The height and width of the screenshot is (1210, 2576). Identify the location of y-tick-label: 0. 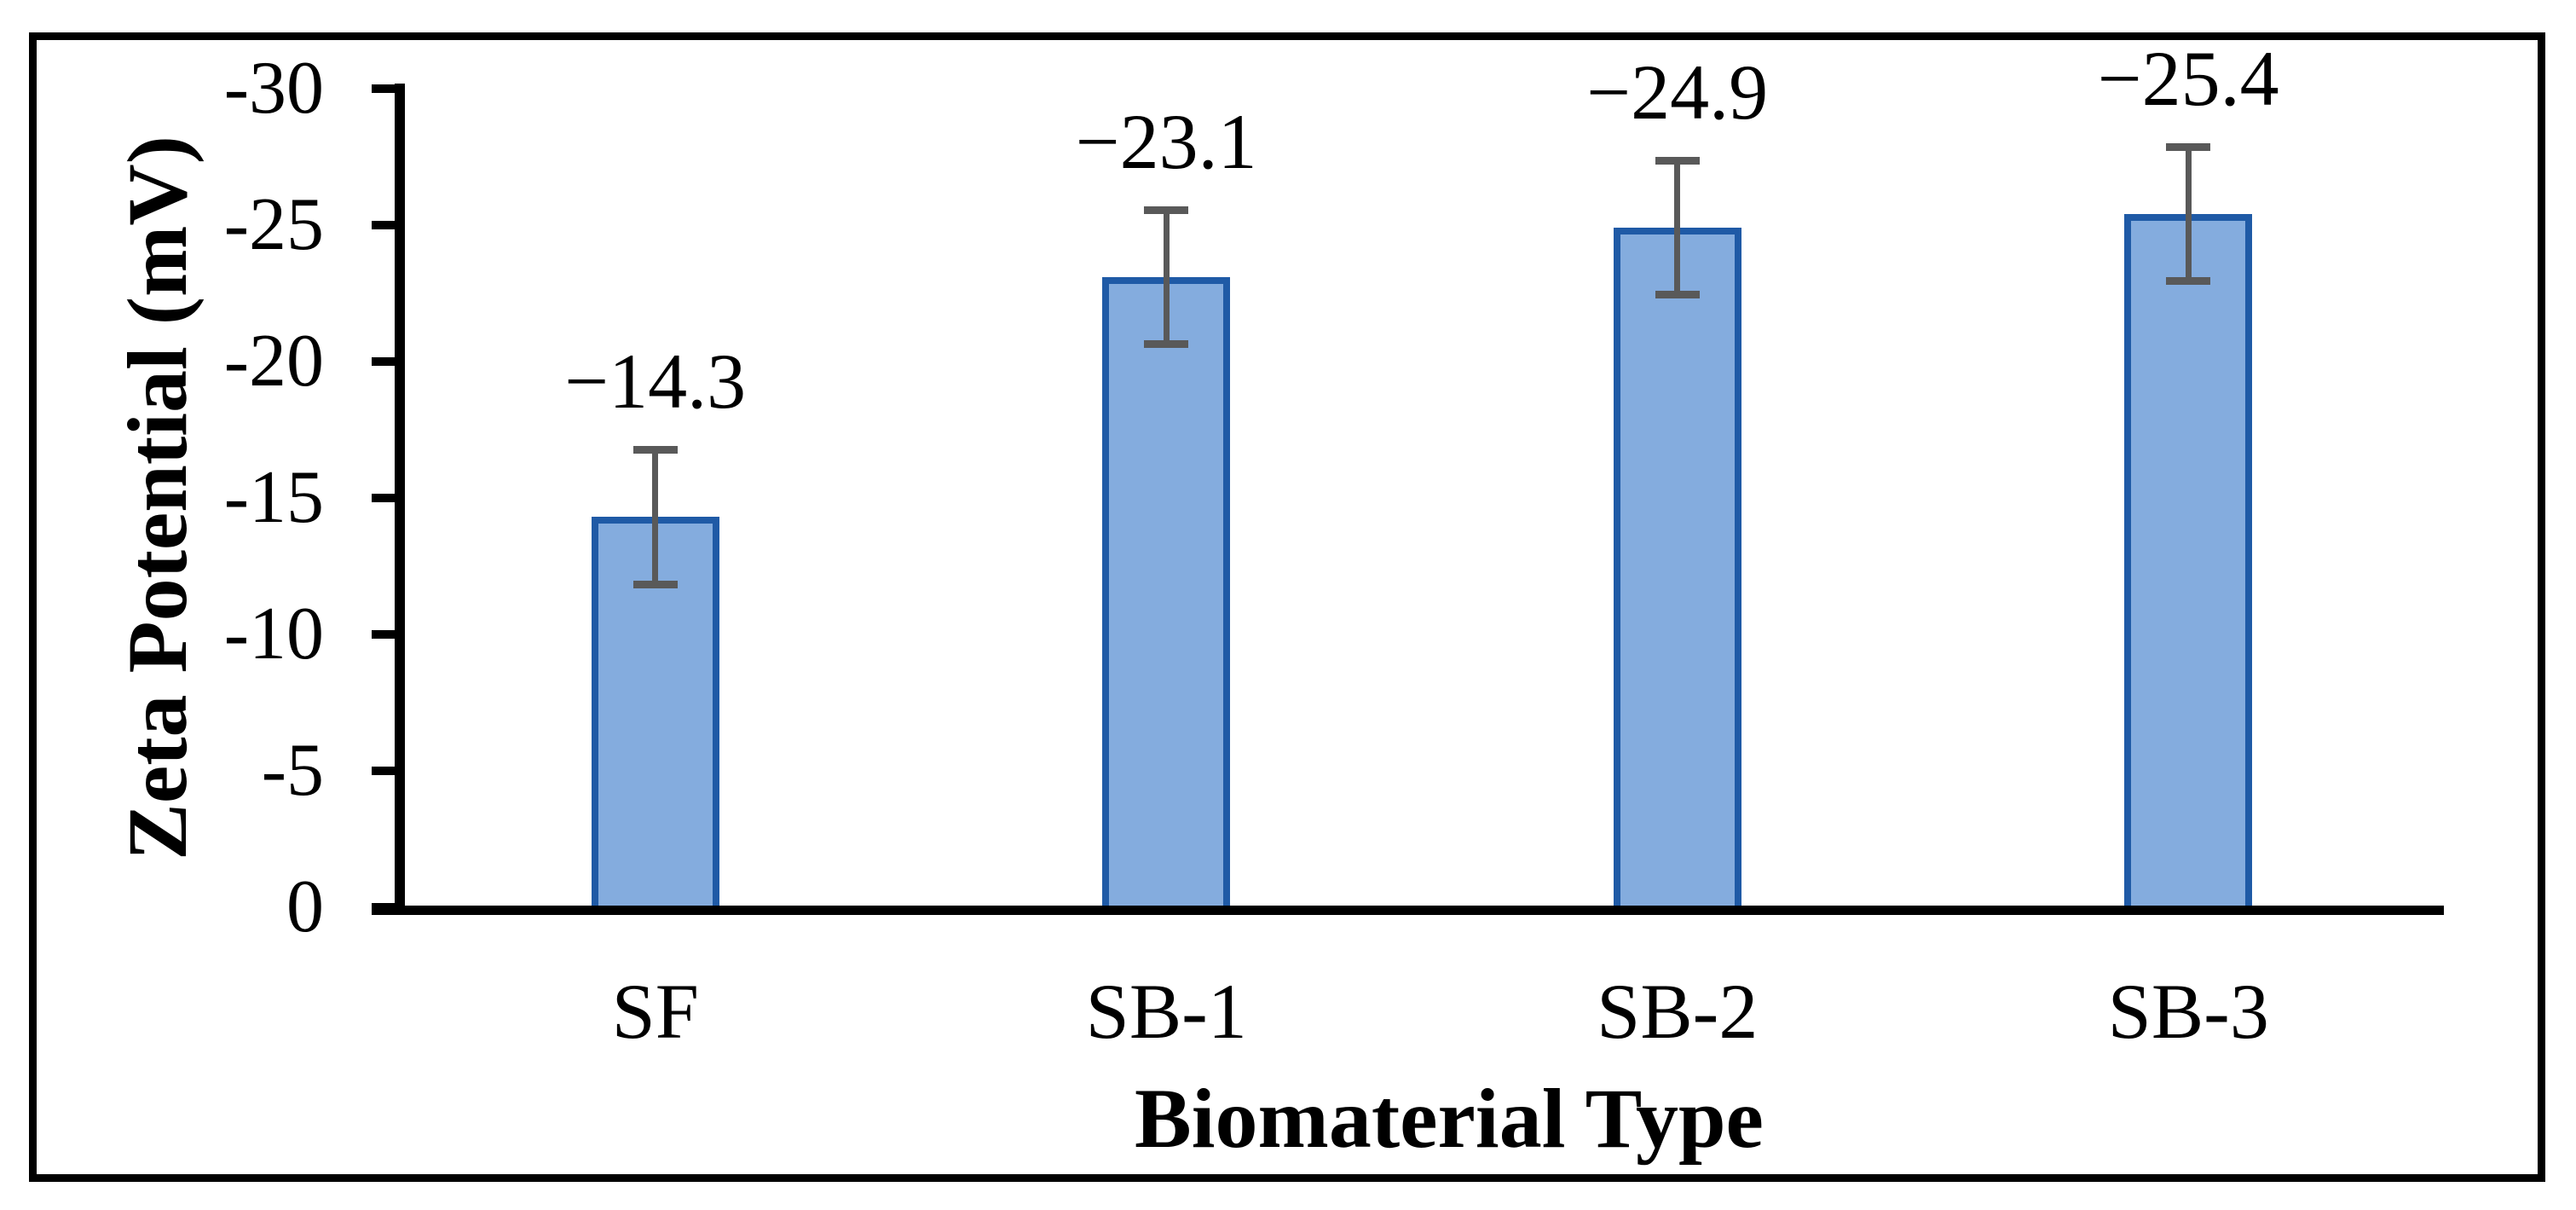
(305, 907).